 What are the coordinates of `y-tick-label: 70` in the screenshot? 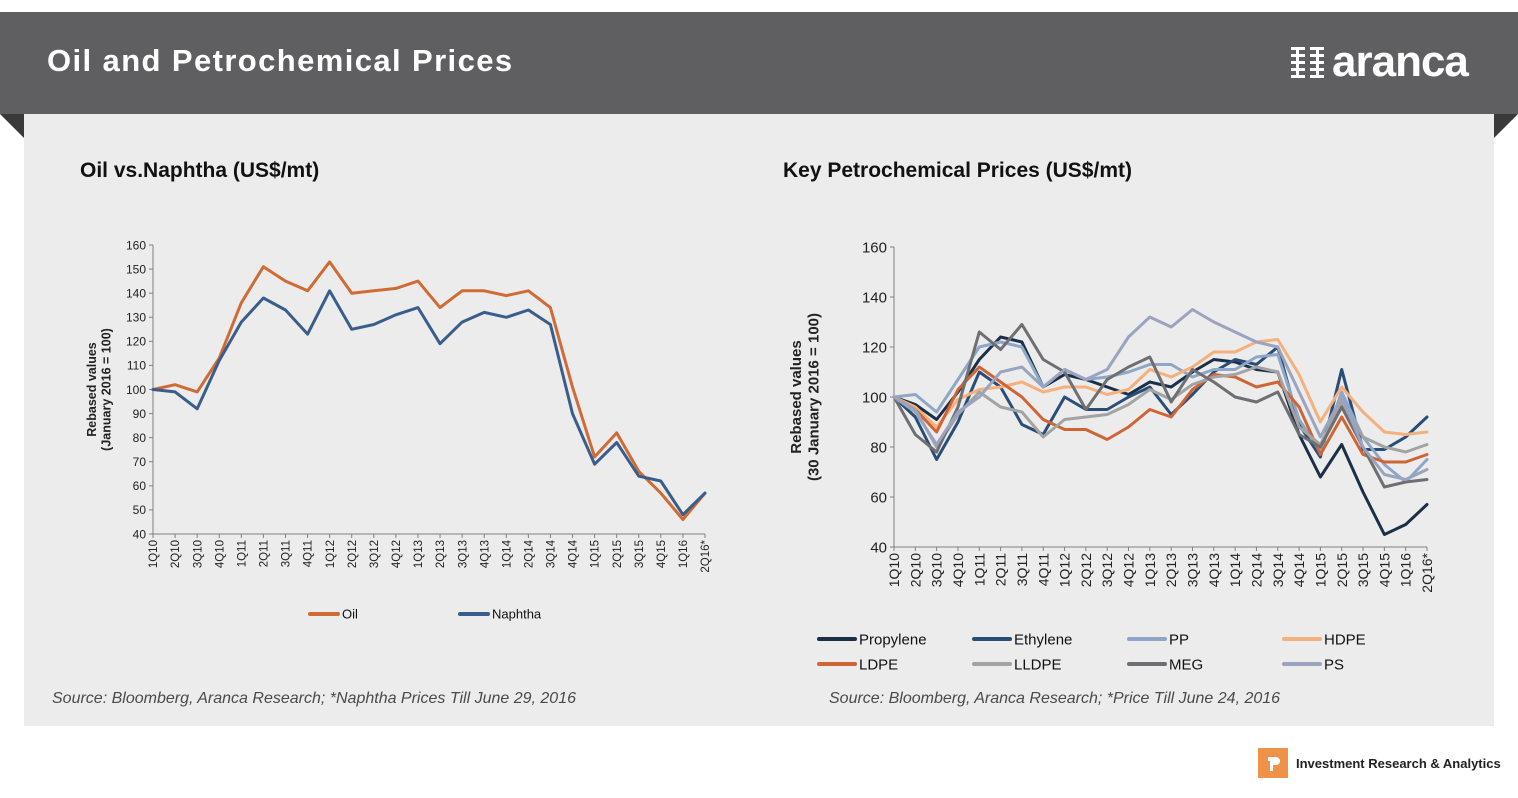 It's located at (140, 462).